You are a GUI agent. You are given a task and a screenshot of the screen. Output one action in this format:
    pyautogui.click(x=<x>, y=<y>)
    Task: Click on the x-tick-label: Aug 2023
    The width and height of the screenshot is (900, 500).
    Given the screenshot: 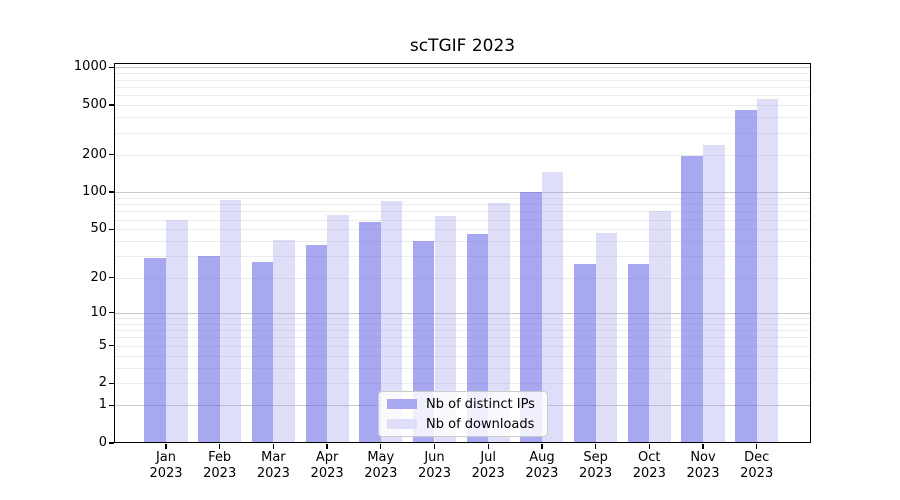 What is the action you would take?
    pyautogui.click(x=542, y=466)
    